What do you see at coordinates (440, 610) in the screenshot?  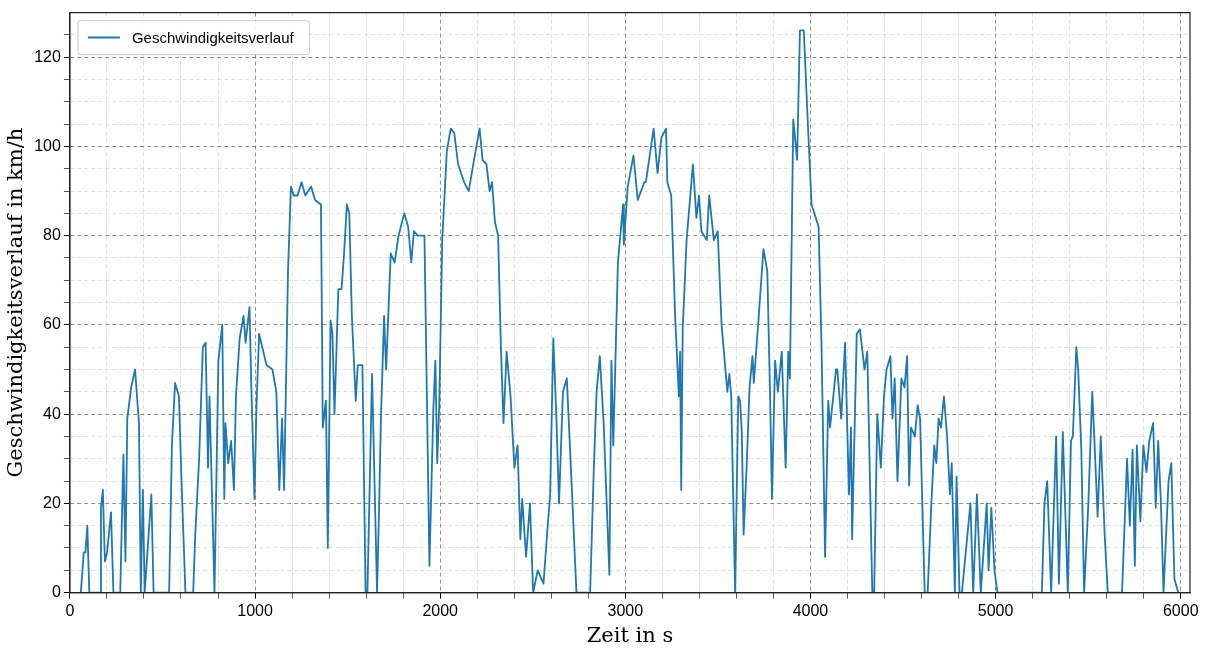 I see `x-tick-label: 2000` at bounding box center [440, 610].